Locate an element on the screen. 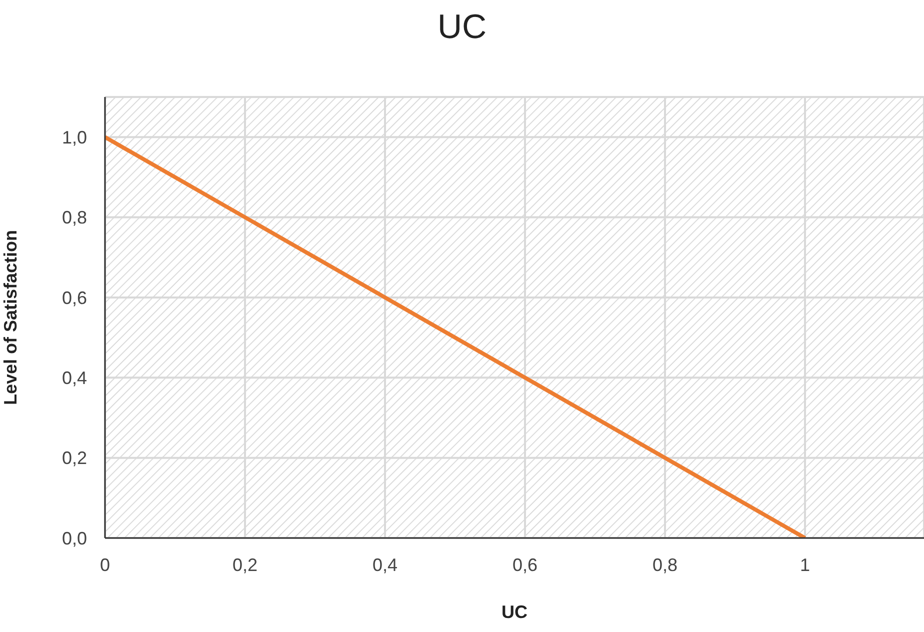 This screenshot has width=924, height=632. y-axis-title: Level of Satisfaction is located at coordinates (10, 318).